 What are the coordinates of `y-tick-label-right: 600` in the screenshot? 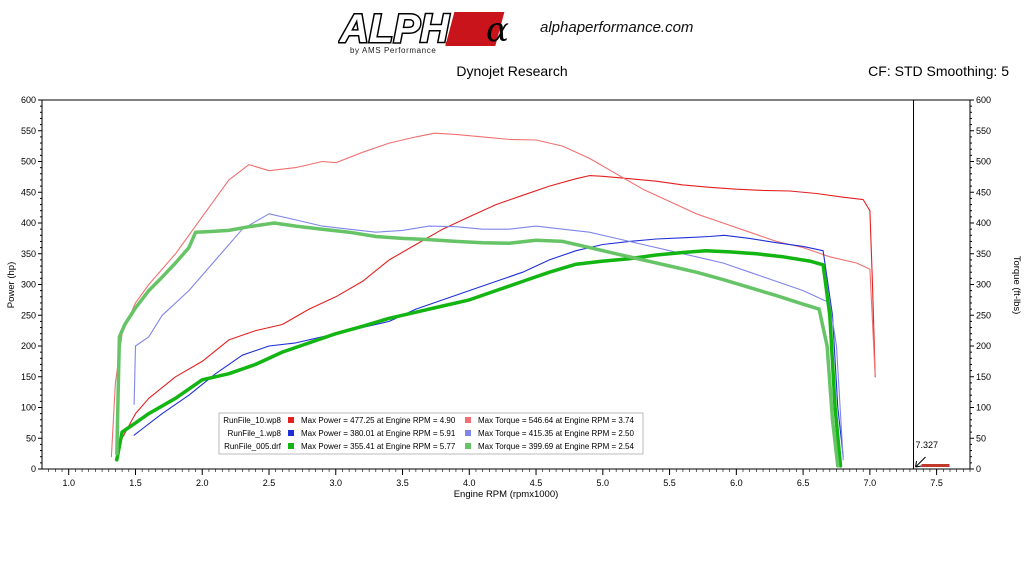 It's located at (983, 100).